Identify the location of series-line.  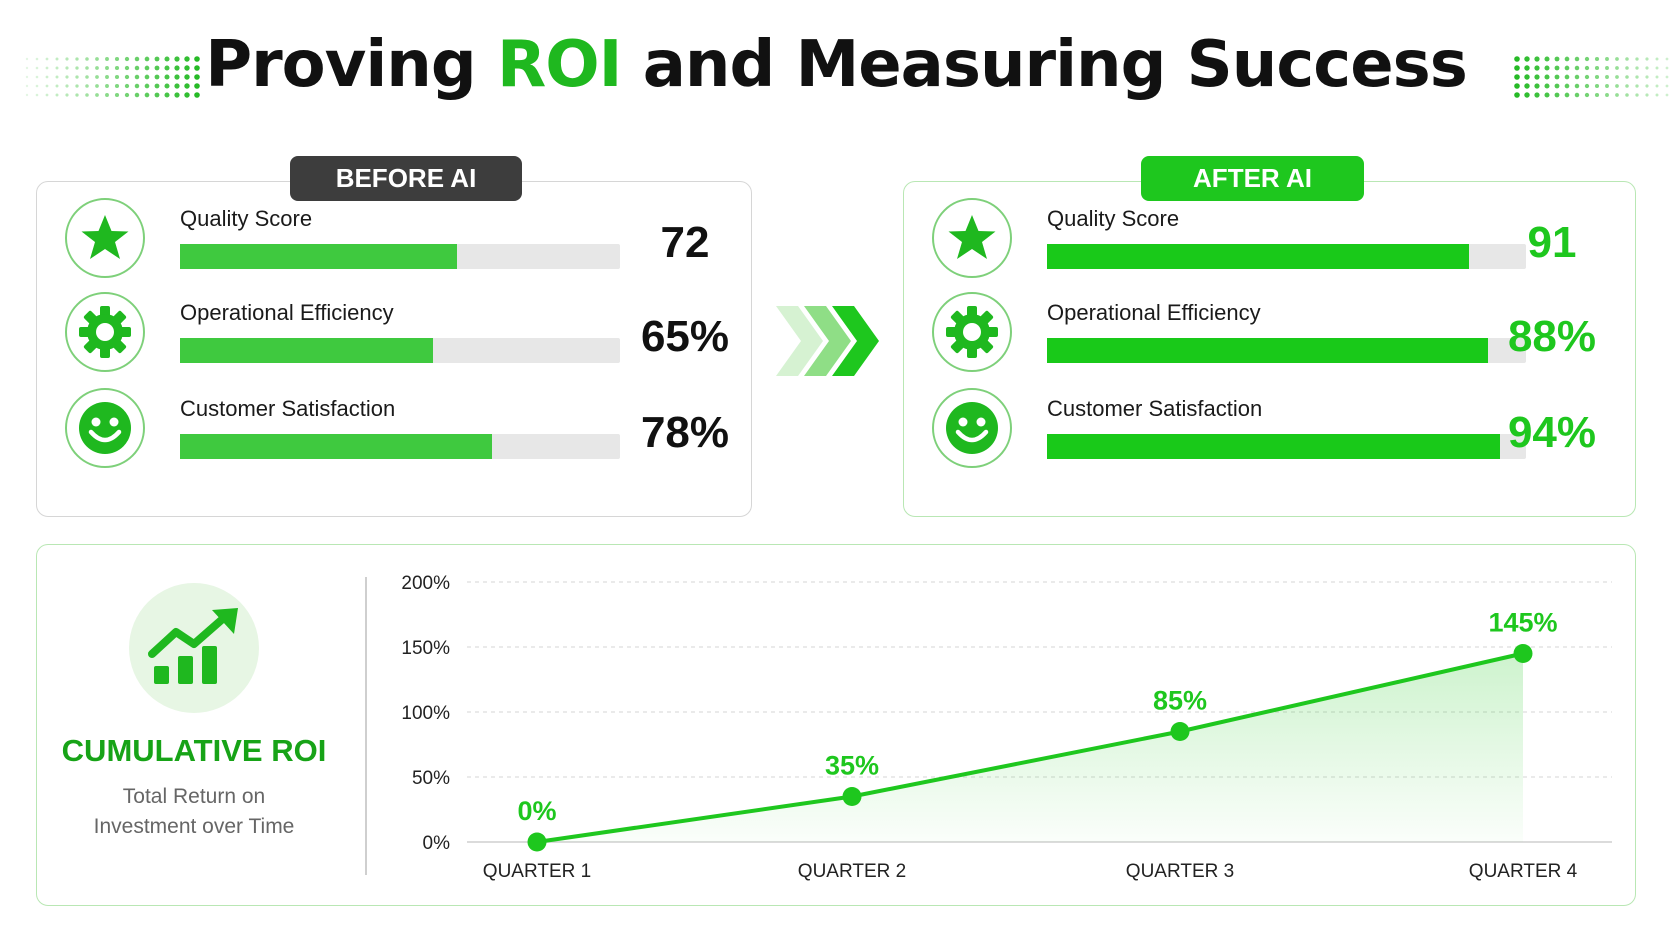
(1030, 747).